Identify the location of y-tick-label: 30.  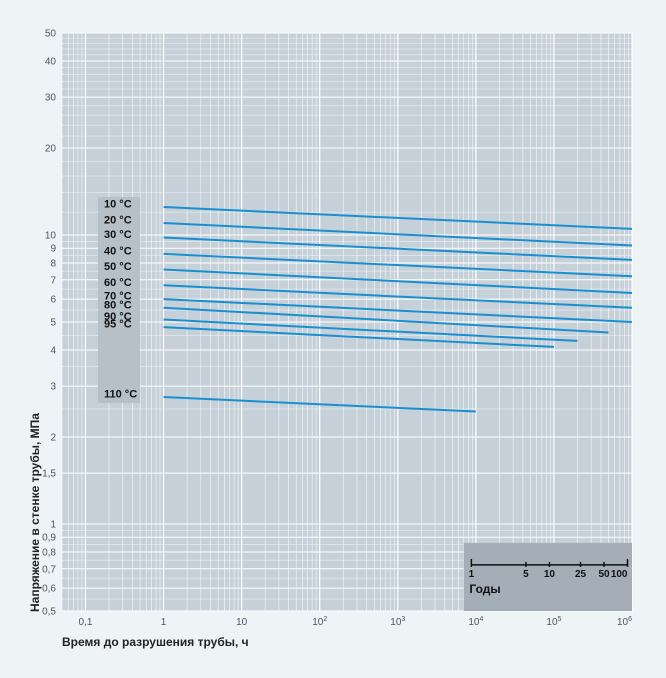
(51, 98).